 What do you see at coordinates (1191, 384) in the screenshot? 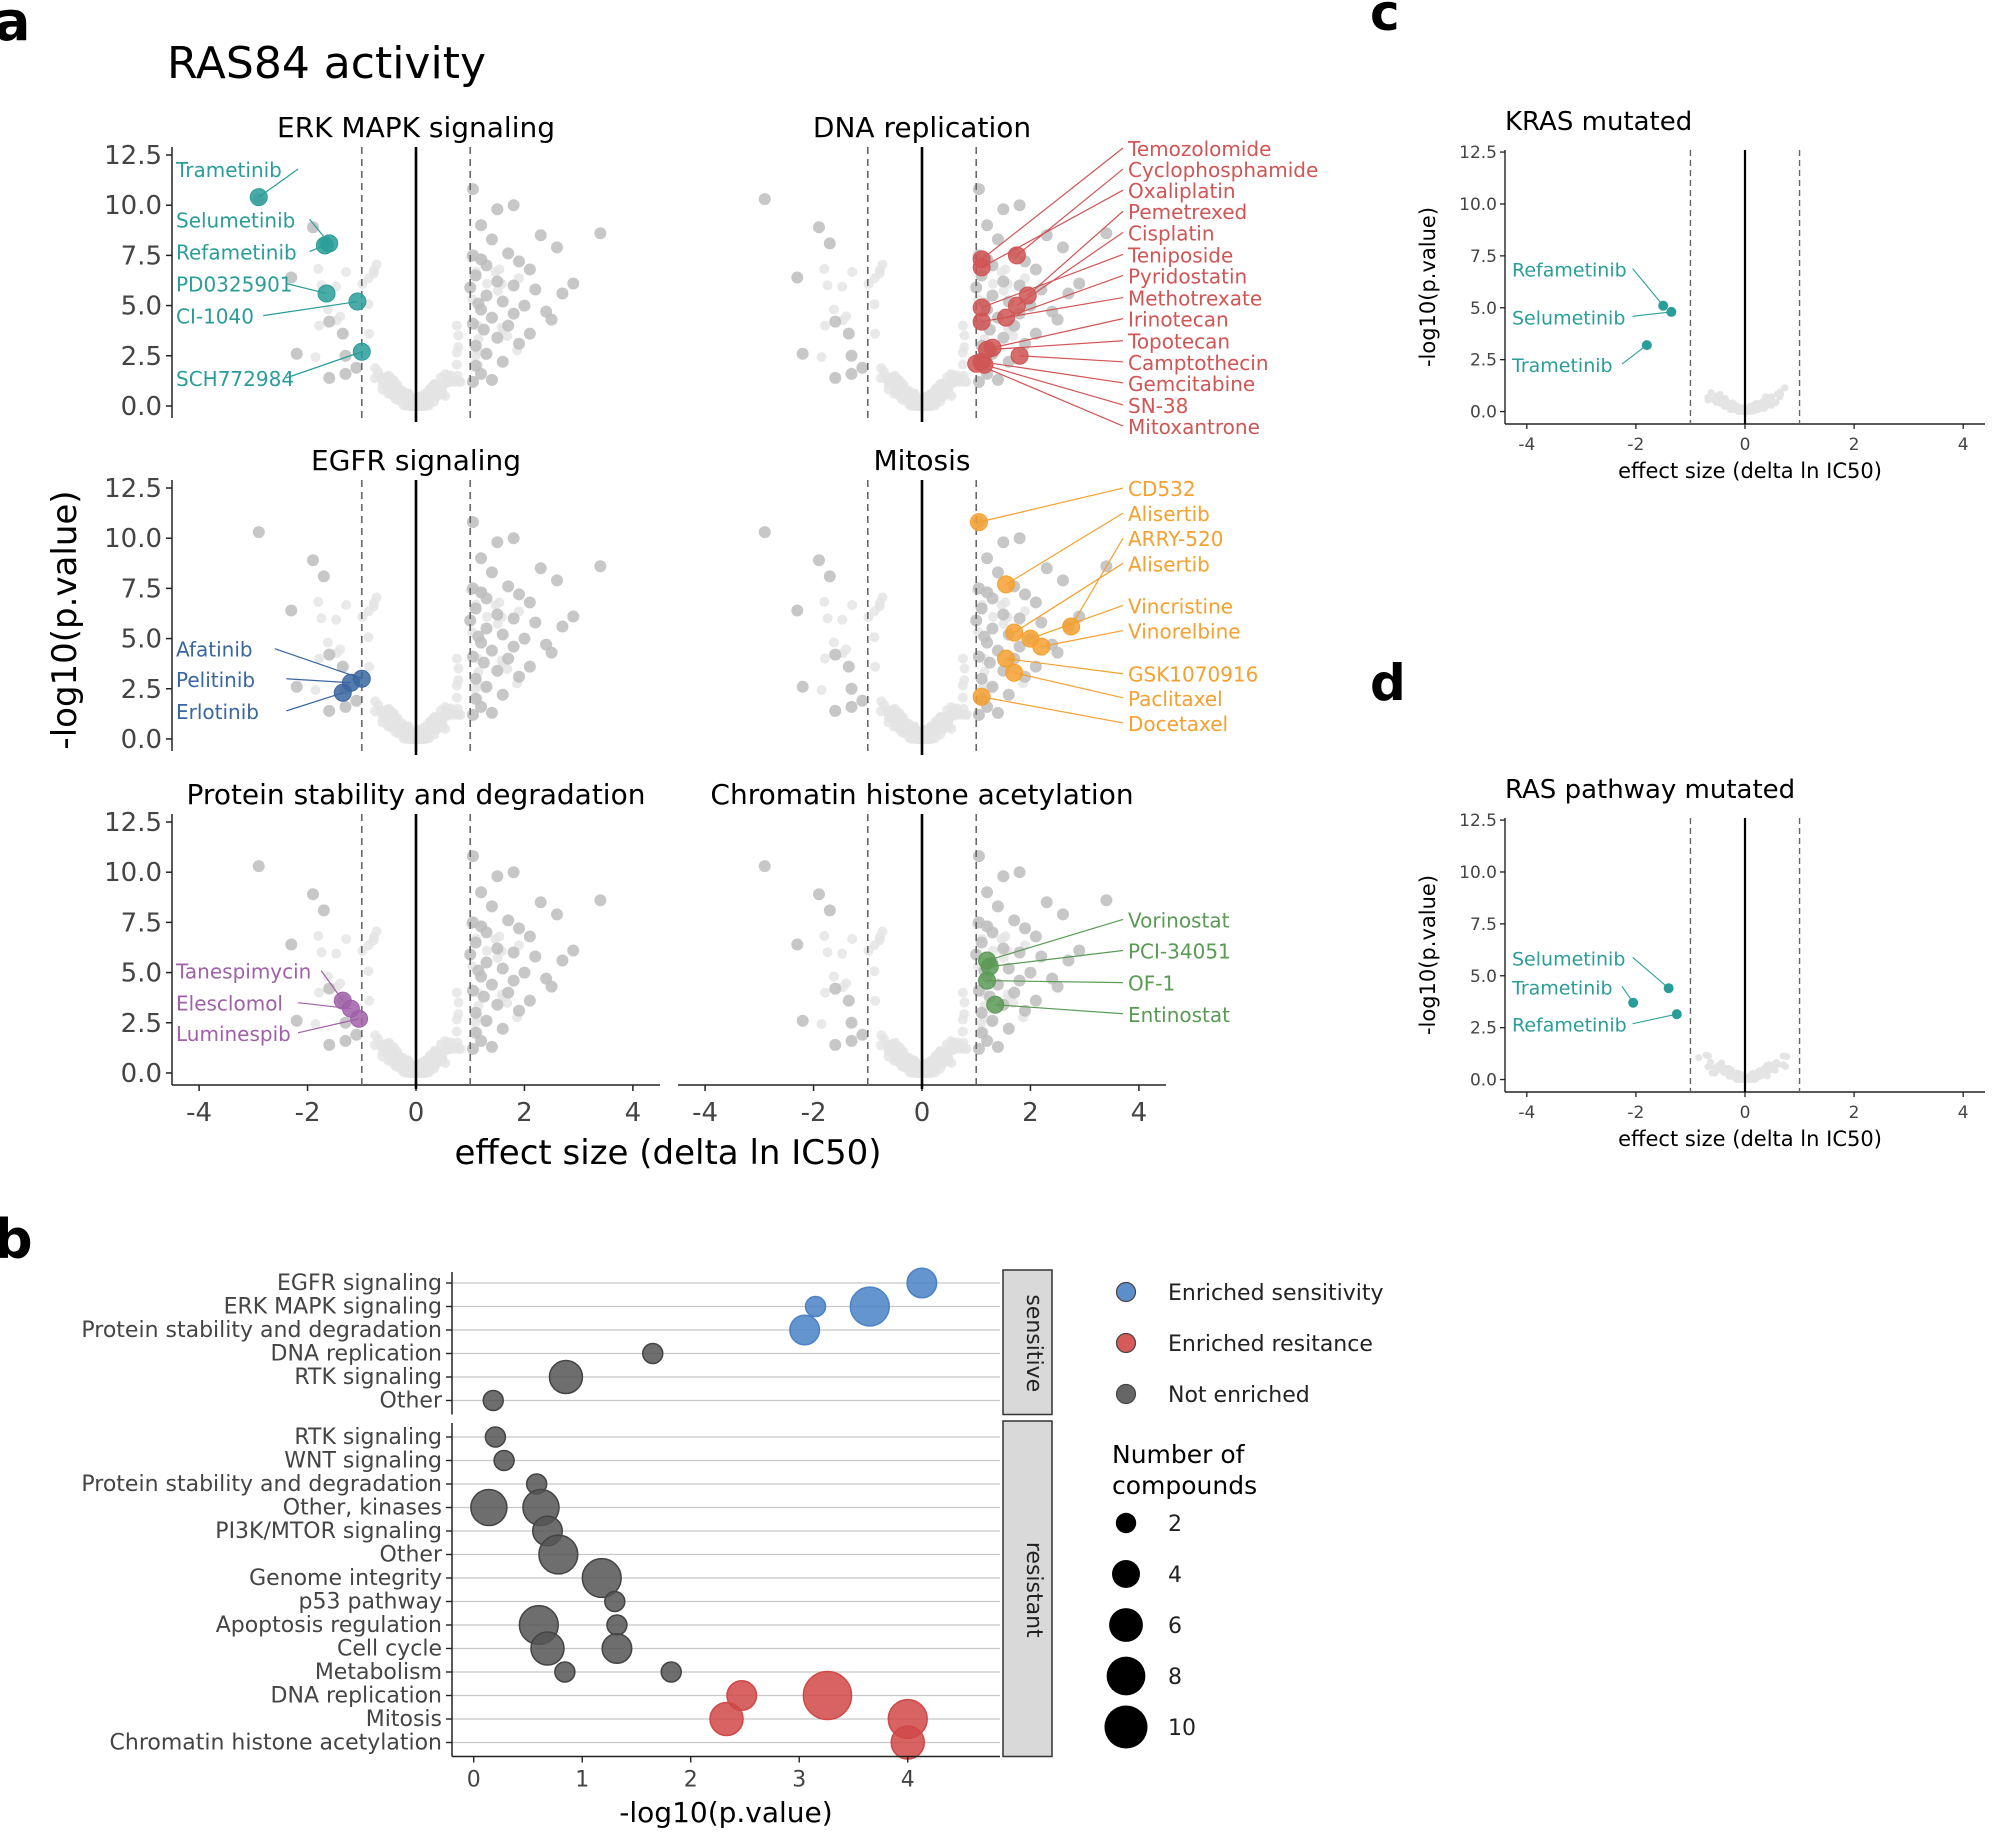
I see `point-label: Gemcitabine` at bounding box center [1191, 384].